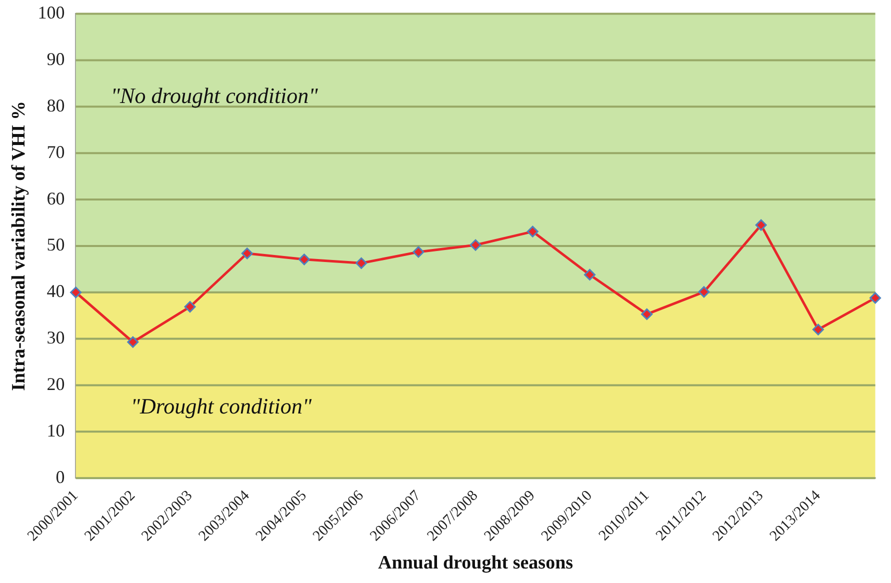  Describe the element at coordinates (55, 244) in the screenshot. I see `y-tick-label: 50` at that location.